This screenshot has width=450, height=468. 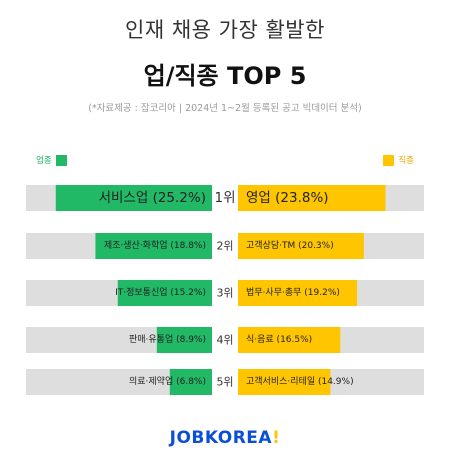 What do you see at coordinates (152, 198) in the screenshot?
I see `industry-label-1: 서비스업 (25.2%)` at bounding box center [152, 198].